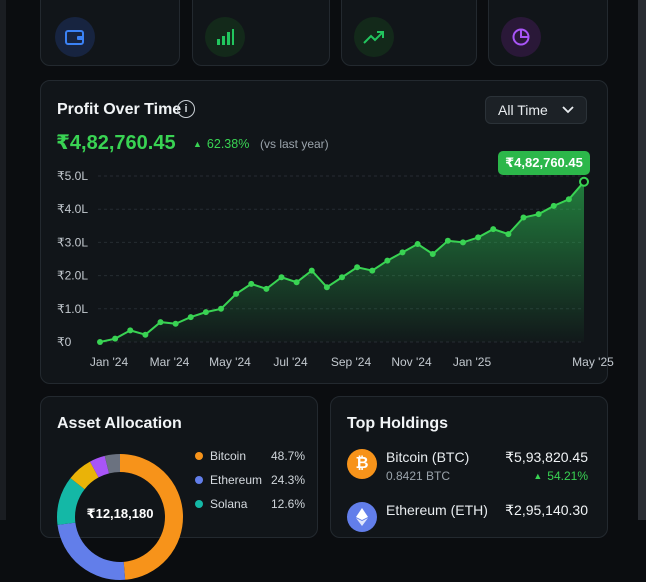 The height and width of the screenshot is (582, 646). What do you see at coordinates (472, 362) in the screenshot?
I see `x-tick-label: Jan '25` at bounding box center [472, 362].